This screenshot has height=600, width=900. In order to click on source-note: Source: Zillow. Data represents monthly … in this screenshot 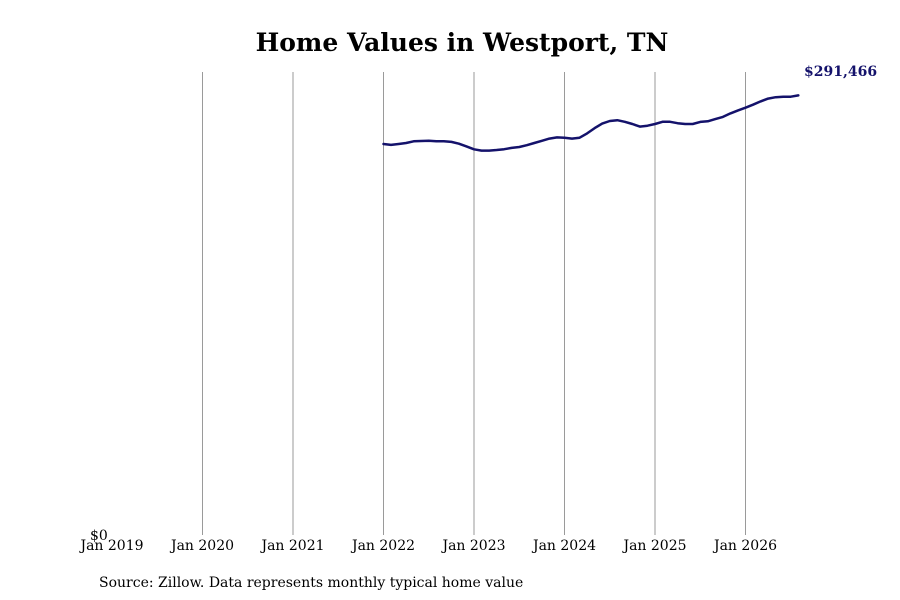, I will do `click(311, 583)`.